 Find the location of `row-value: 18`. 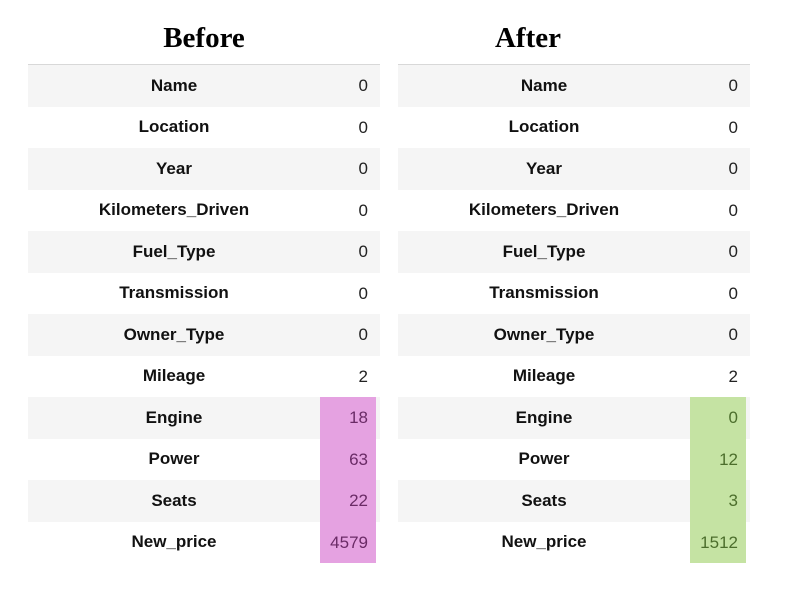

row-value: 18 is located at coordinates (348, 418).